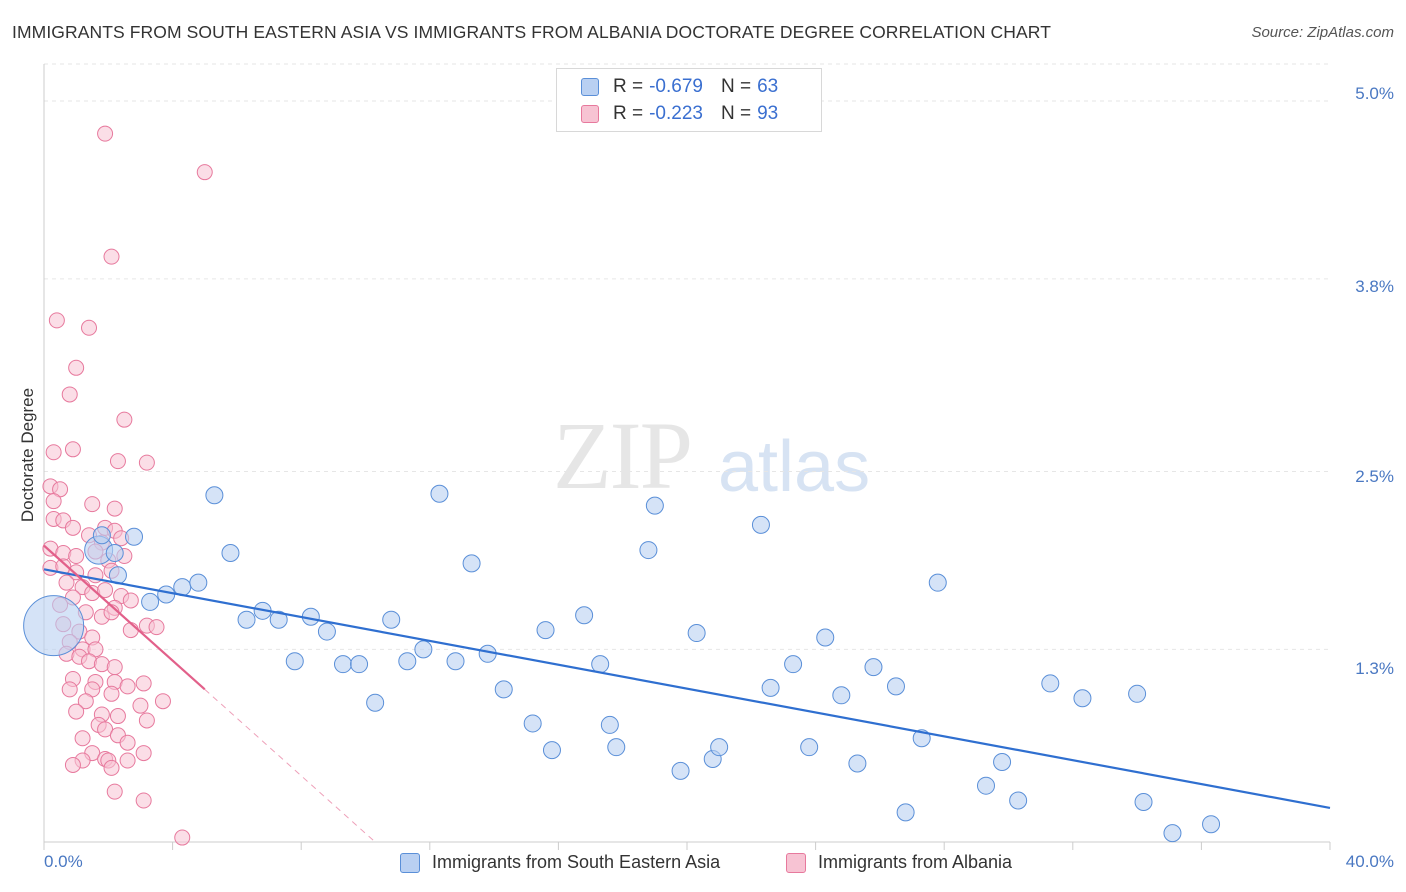  What do you see at coordinates (676, 86) in the screenshot?
I see `legend-r-value: -0.679` at bounding box center [676, 86].